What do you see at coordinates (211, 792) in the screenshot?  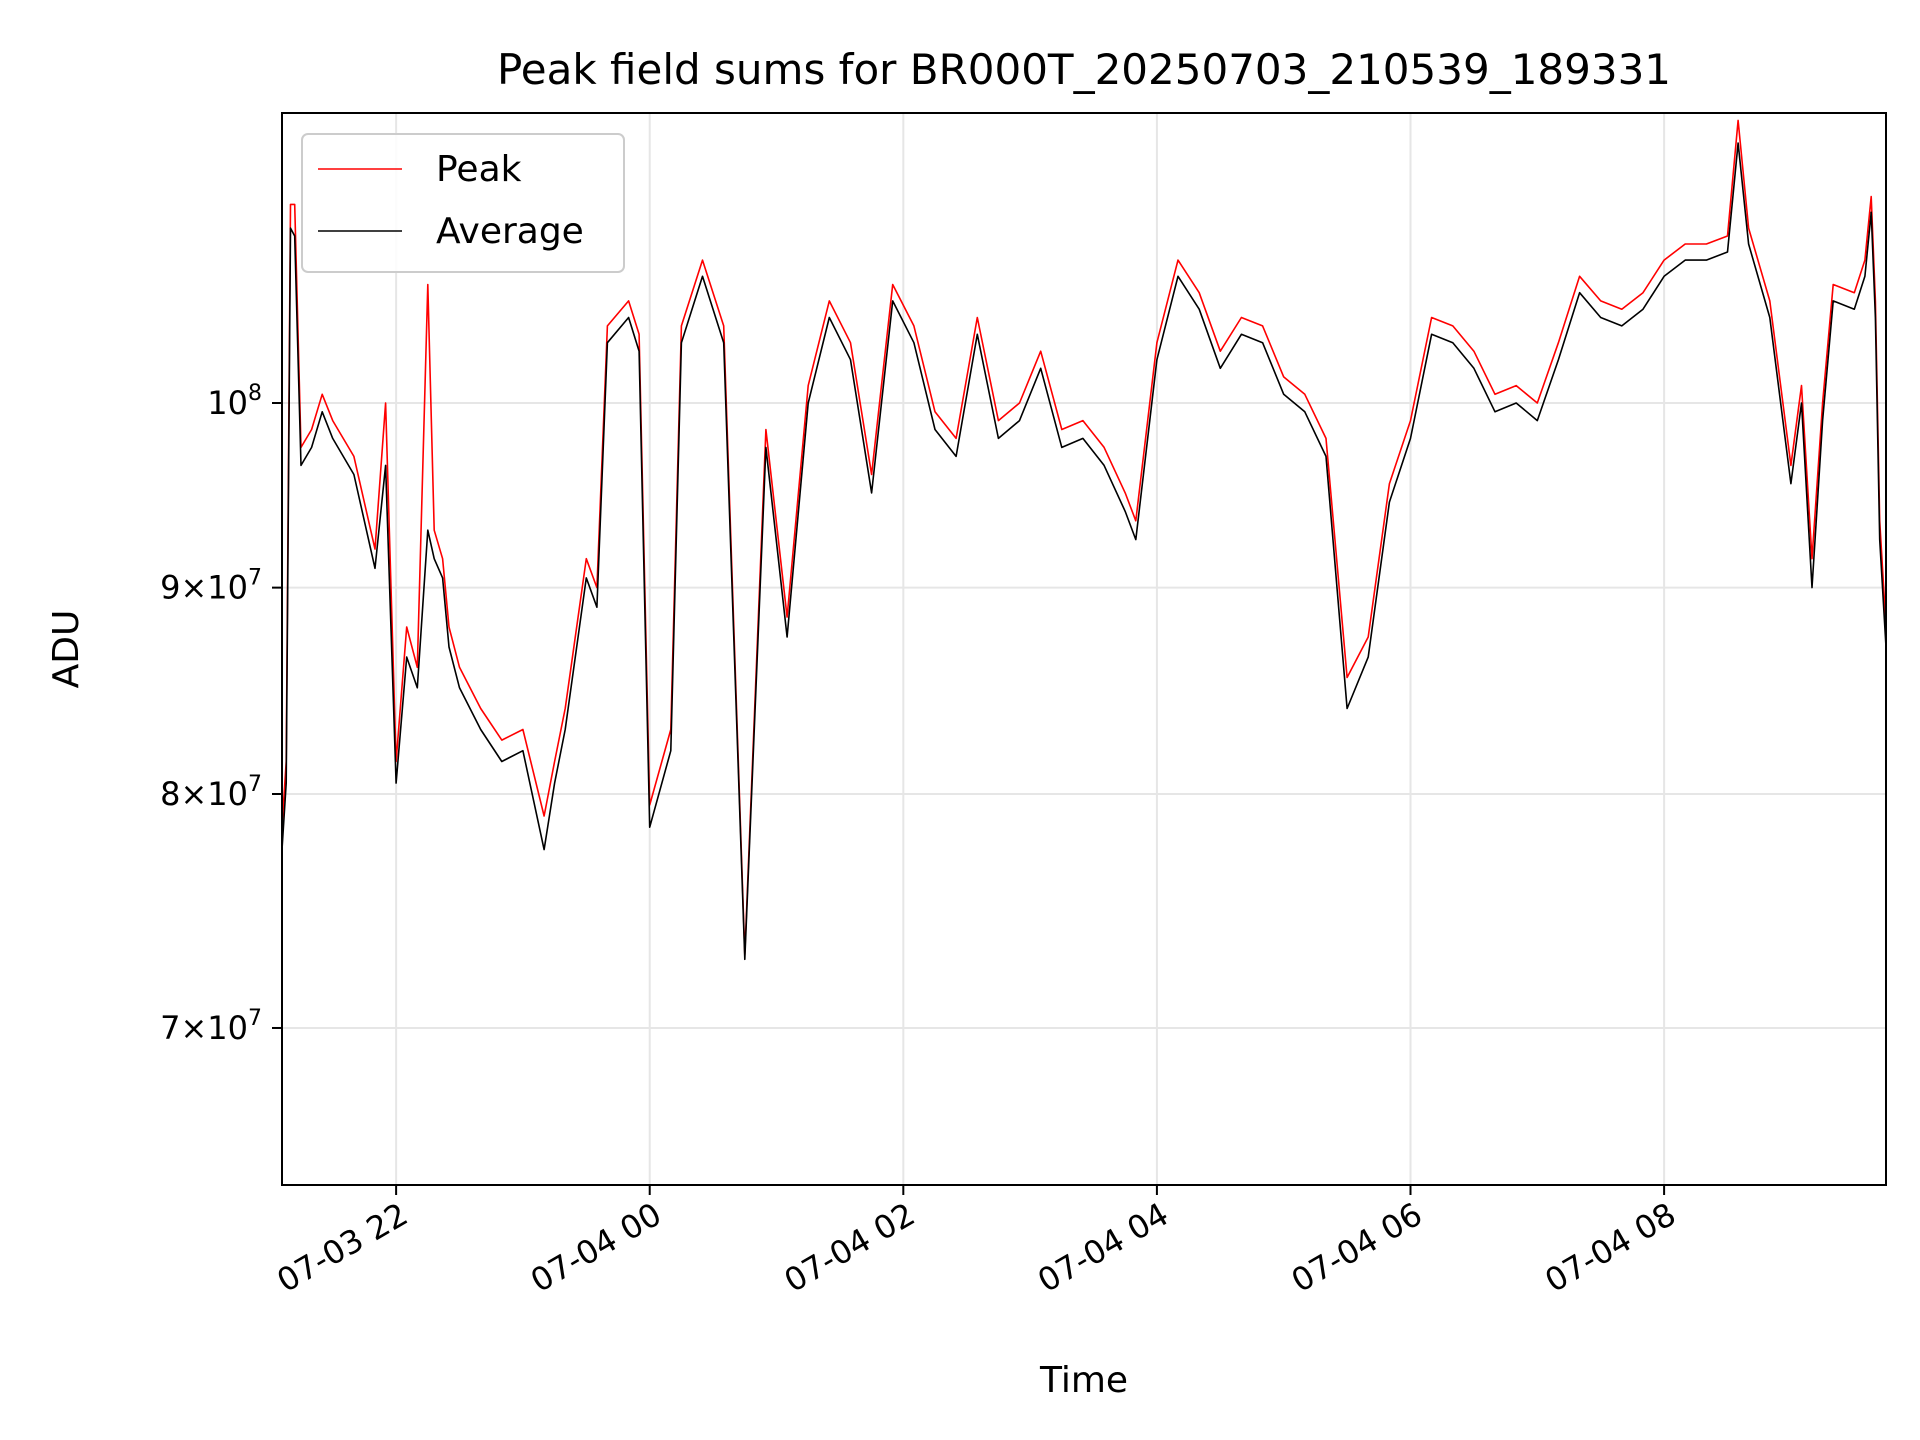 I see `y-tick-label: 8×107` at bounding box center [211, 792].